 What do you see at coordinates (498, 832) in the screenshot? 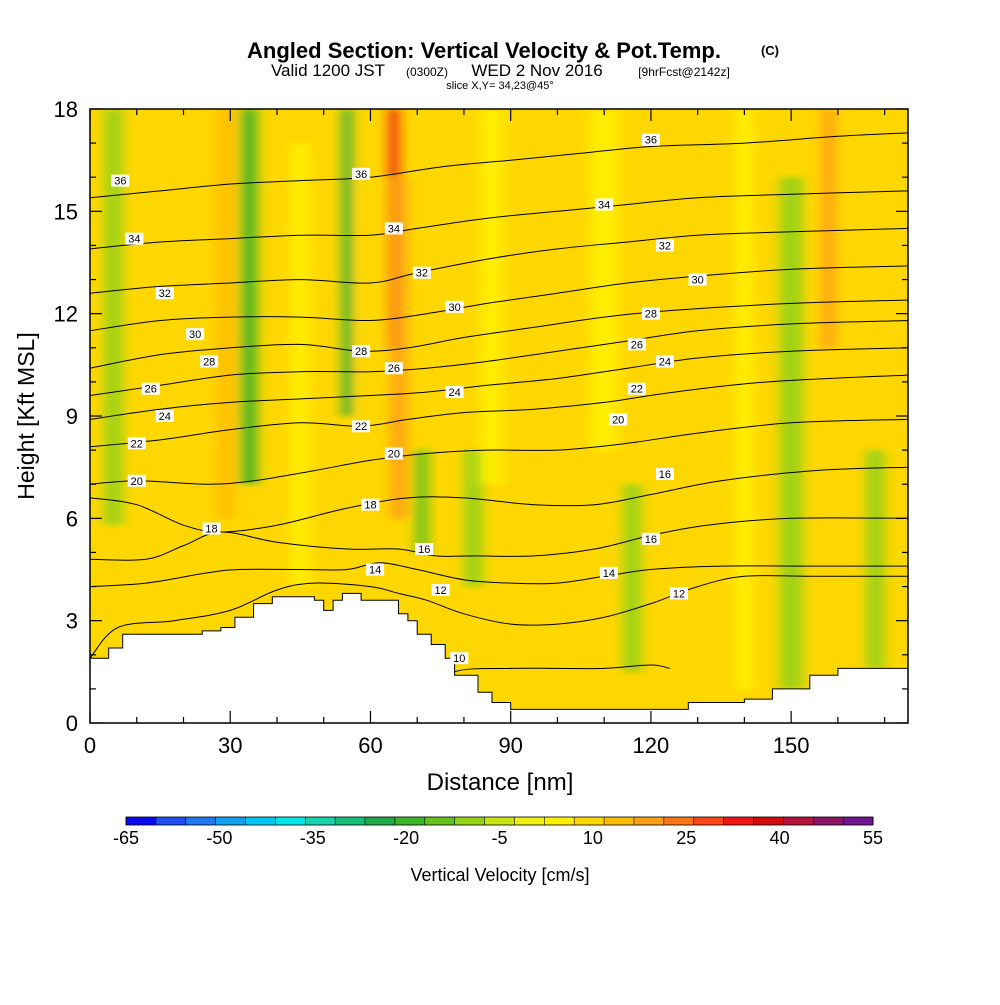
I see `colorbar: -65 -50 -35 -20 -5 10 25 40 55` at bounding box center [498, 832].